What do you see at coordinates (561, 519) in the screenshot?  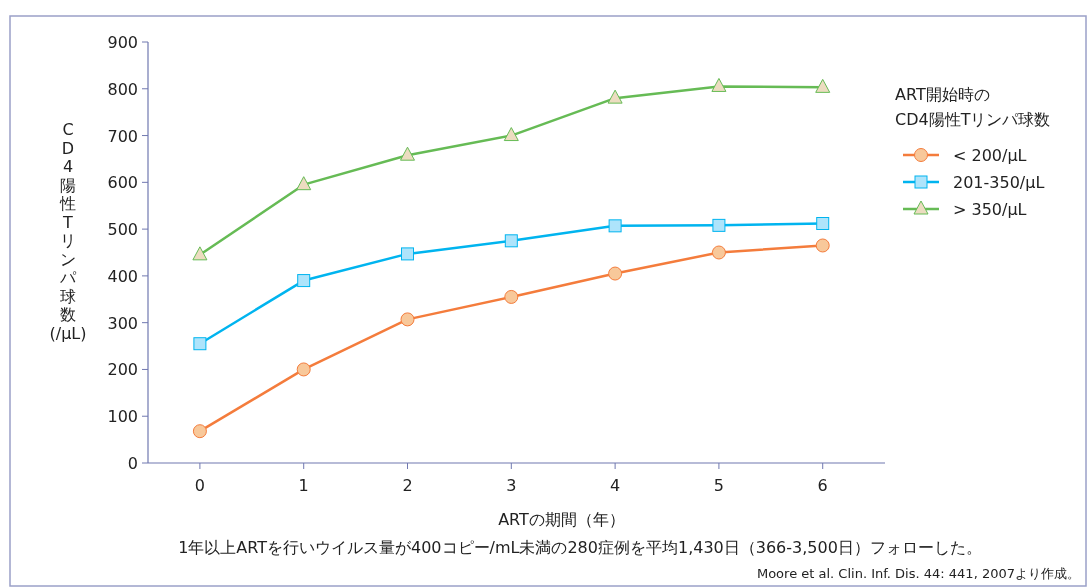 I see `x-axis-title: ARTの期間（年）` at bounding box center [561, 519].